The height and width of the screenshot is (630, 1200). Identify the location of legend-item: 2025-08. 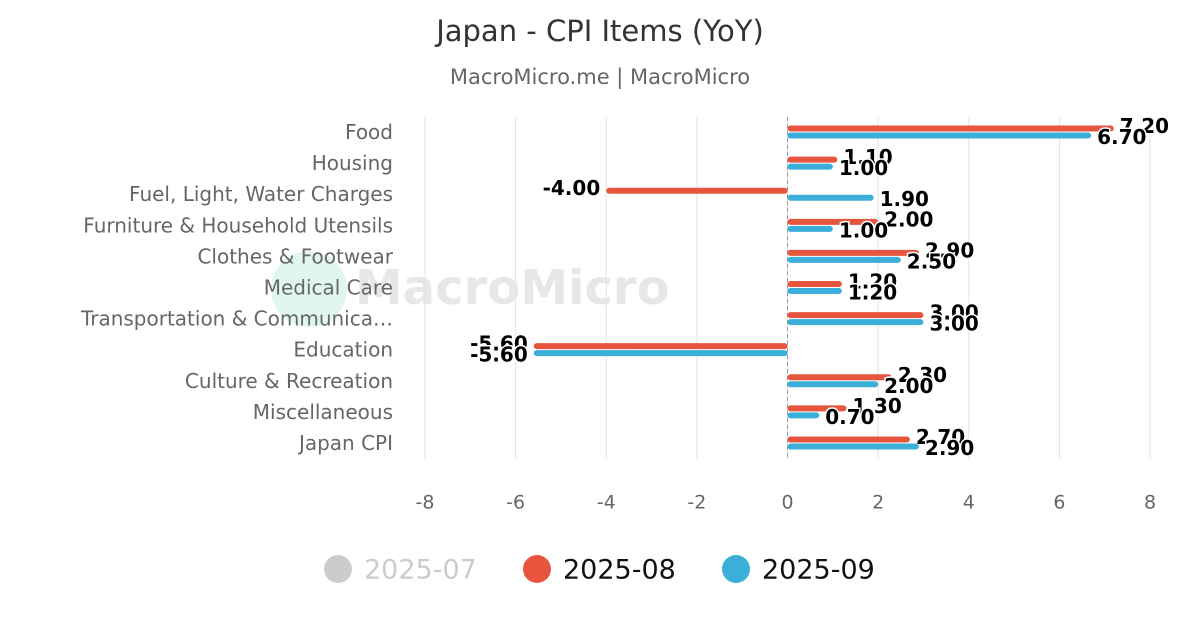
(599, 570).